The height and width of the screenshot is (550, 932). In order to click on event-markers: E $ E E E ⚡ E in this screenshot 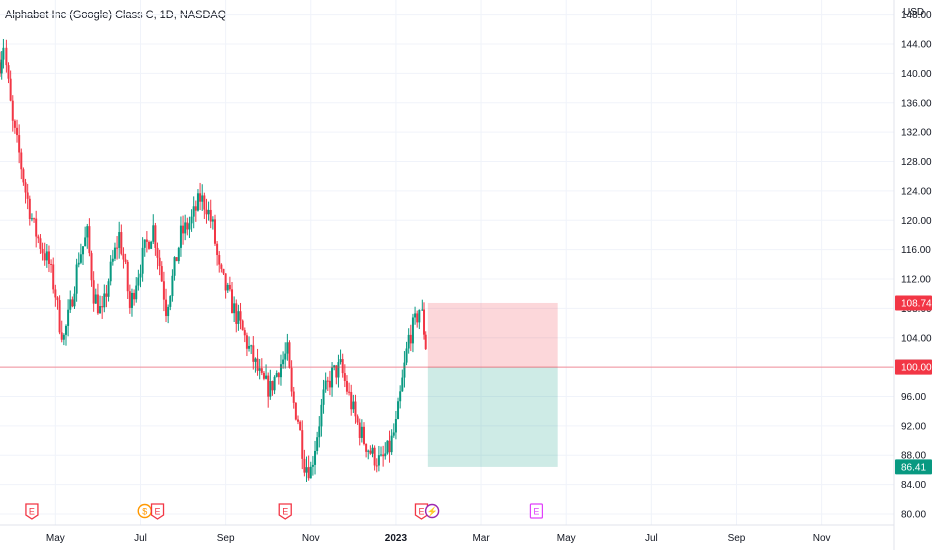, I will do `click(284, 511)`.